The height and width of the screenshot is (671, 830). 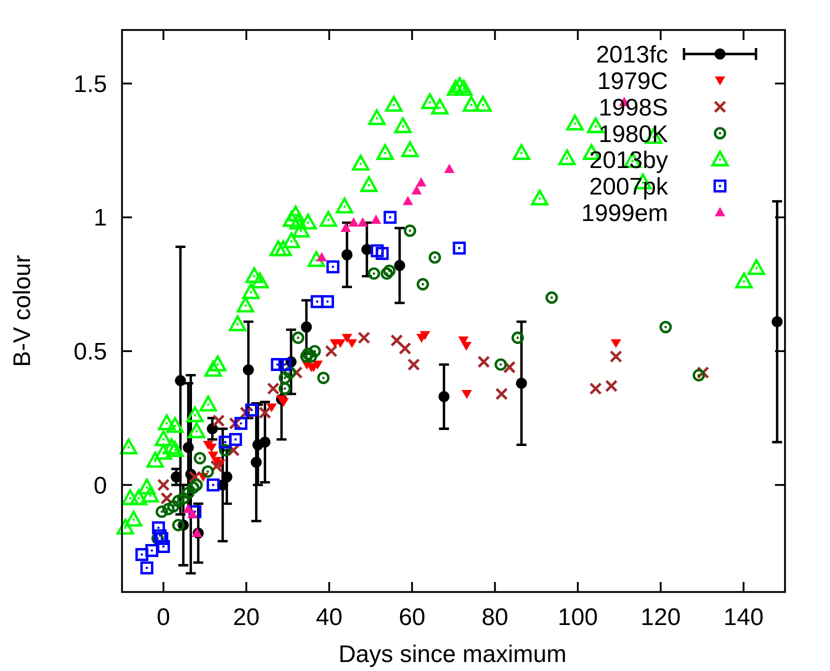 What do you see at coordinates (22, 311) in the screenshot?
I see `y-axis-title: B-V colour` at bounding box center [22, 311].